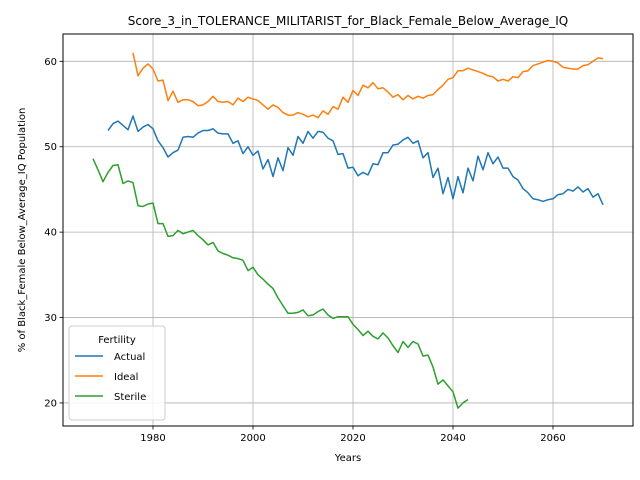 This screenshot has height=480, width=640. What do you see at coordinates (130, 397) in the screenshot?
I see `legend-label-sterile: Sterile` at bounding box center [130, 397].